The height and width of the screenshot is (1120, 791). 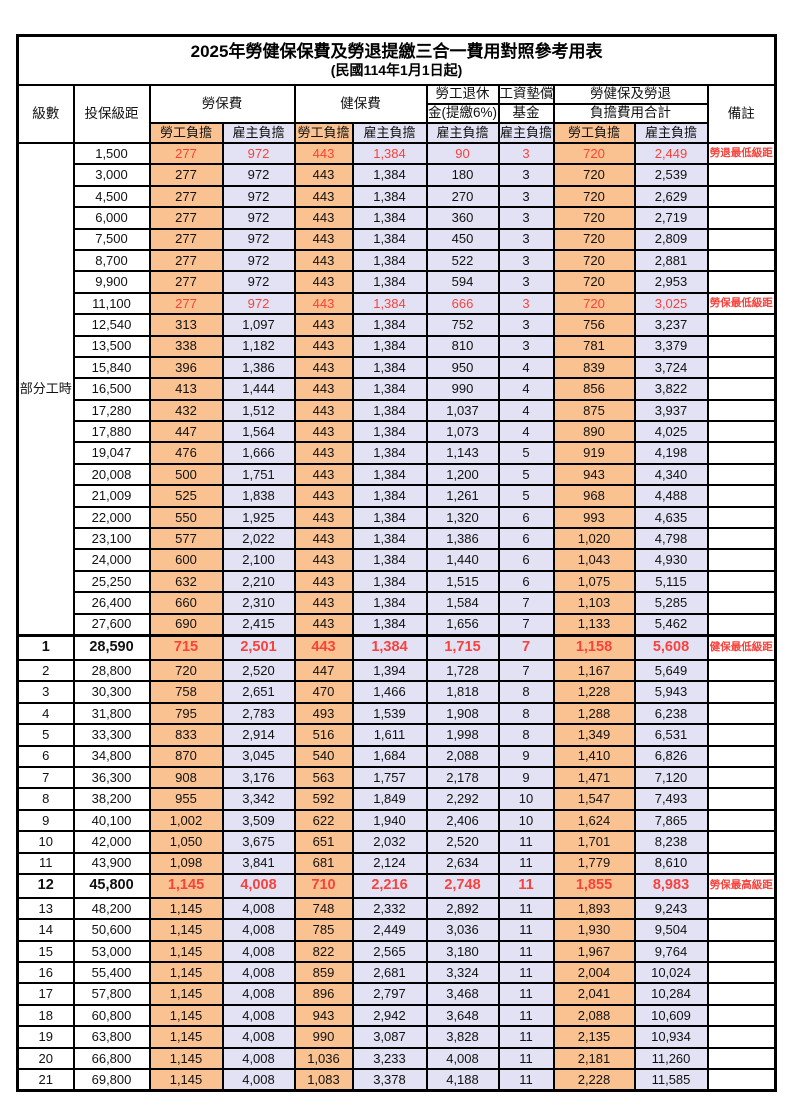 I want to click on health-ins-employer-cell: 1,394, so click(x=389, y=670).